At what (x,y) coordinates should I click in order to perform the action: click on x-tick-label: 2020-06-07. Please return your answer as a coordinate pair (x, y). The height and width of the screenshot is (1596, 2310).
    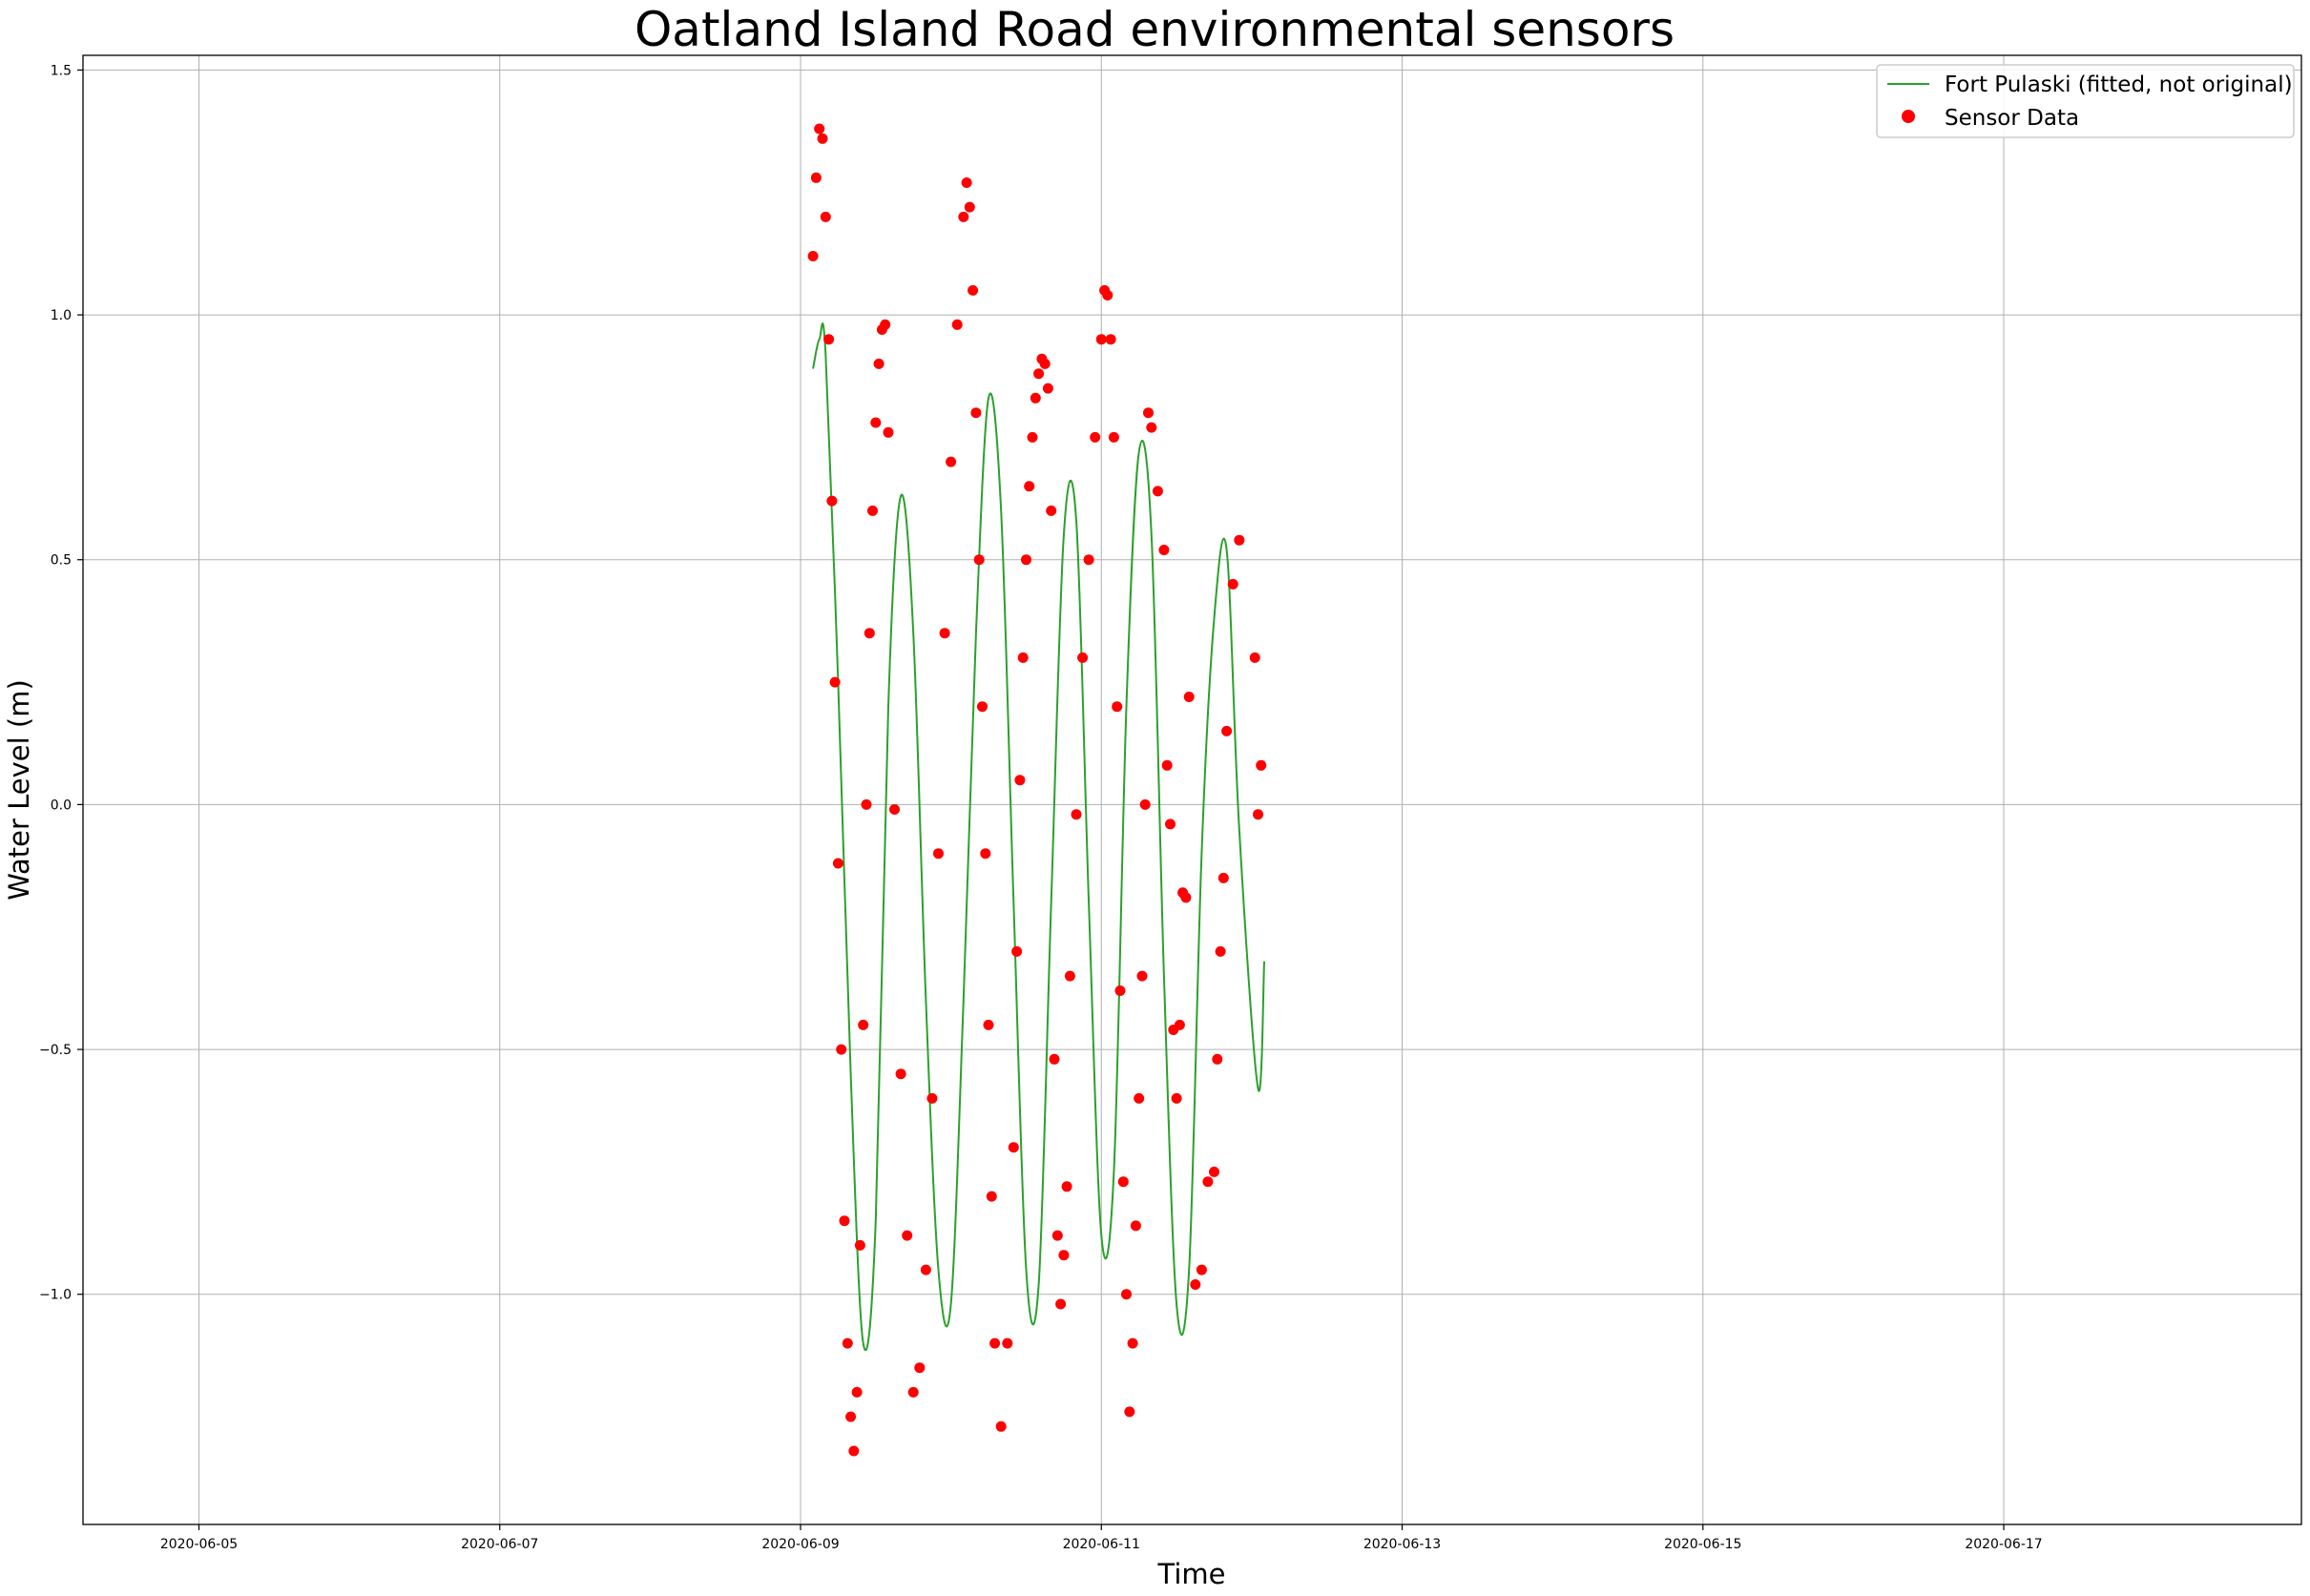
    Looking at the image, I should click on (499, 1544).